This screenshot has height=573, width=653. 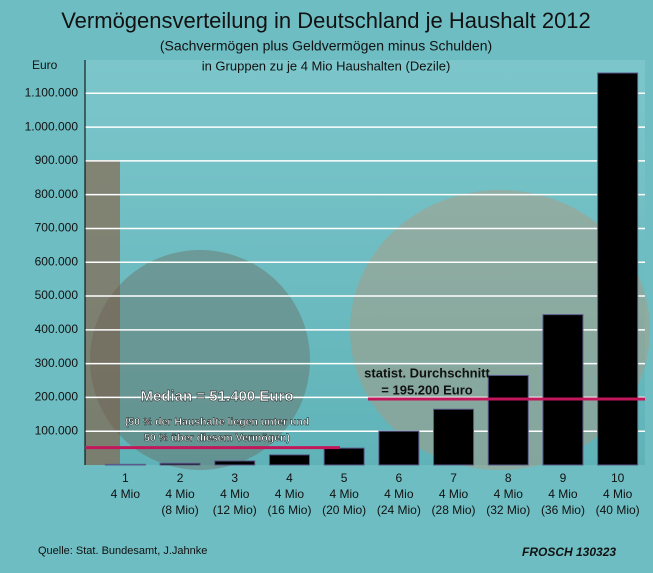 I want to click on x-tick-sublabel: (32 Mio), so click(x=508, y=510).